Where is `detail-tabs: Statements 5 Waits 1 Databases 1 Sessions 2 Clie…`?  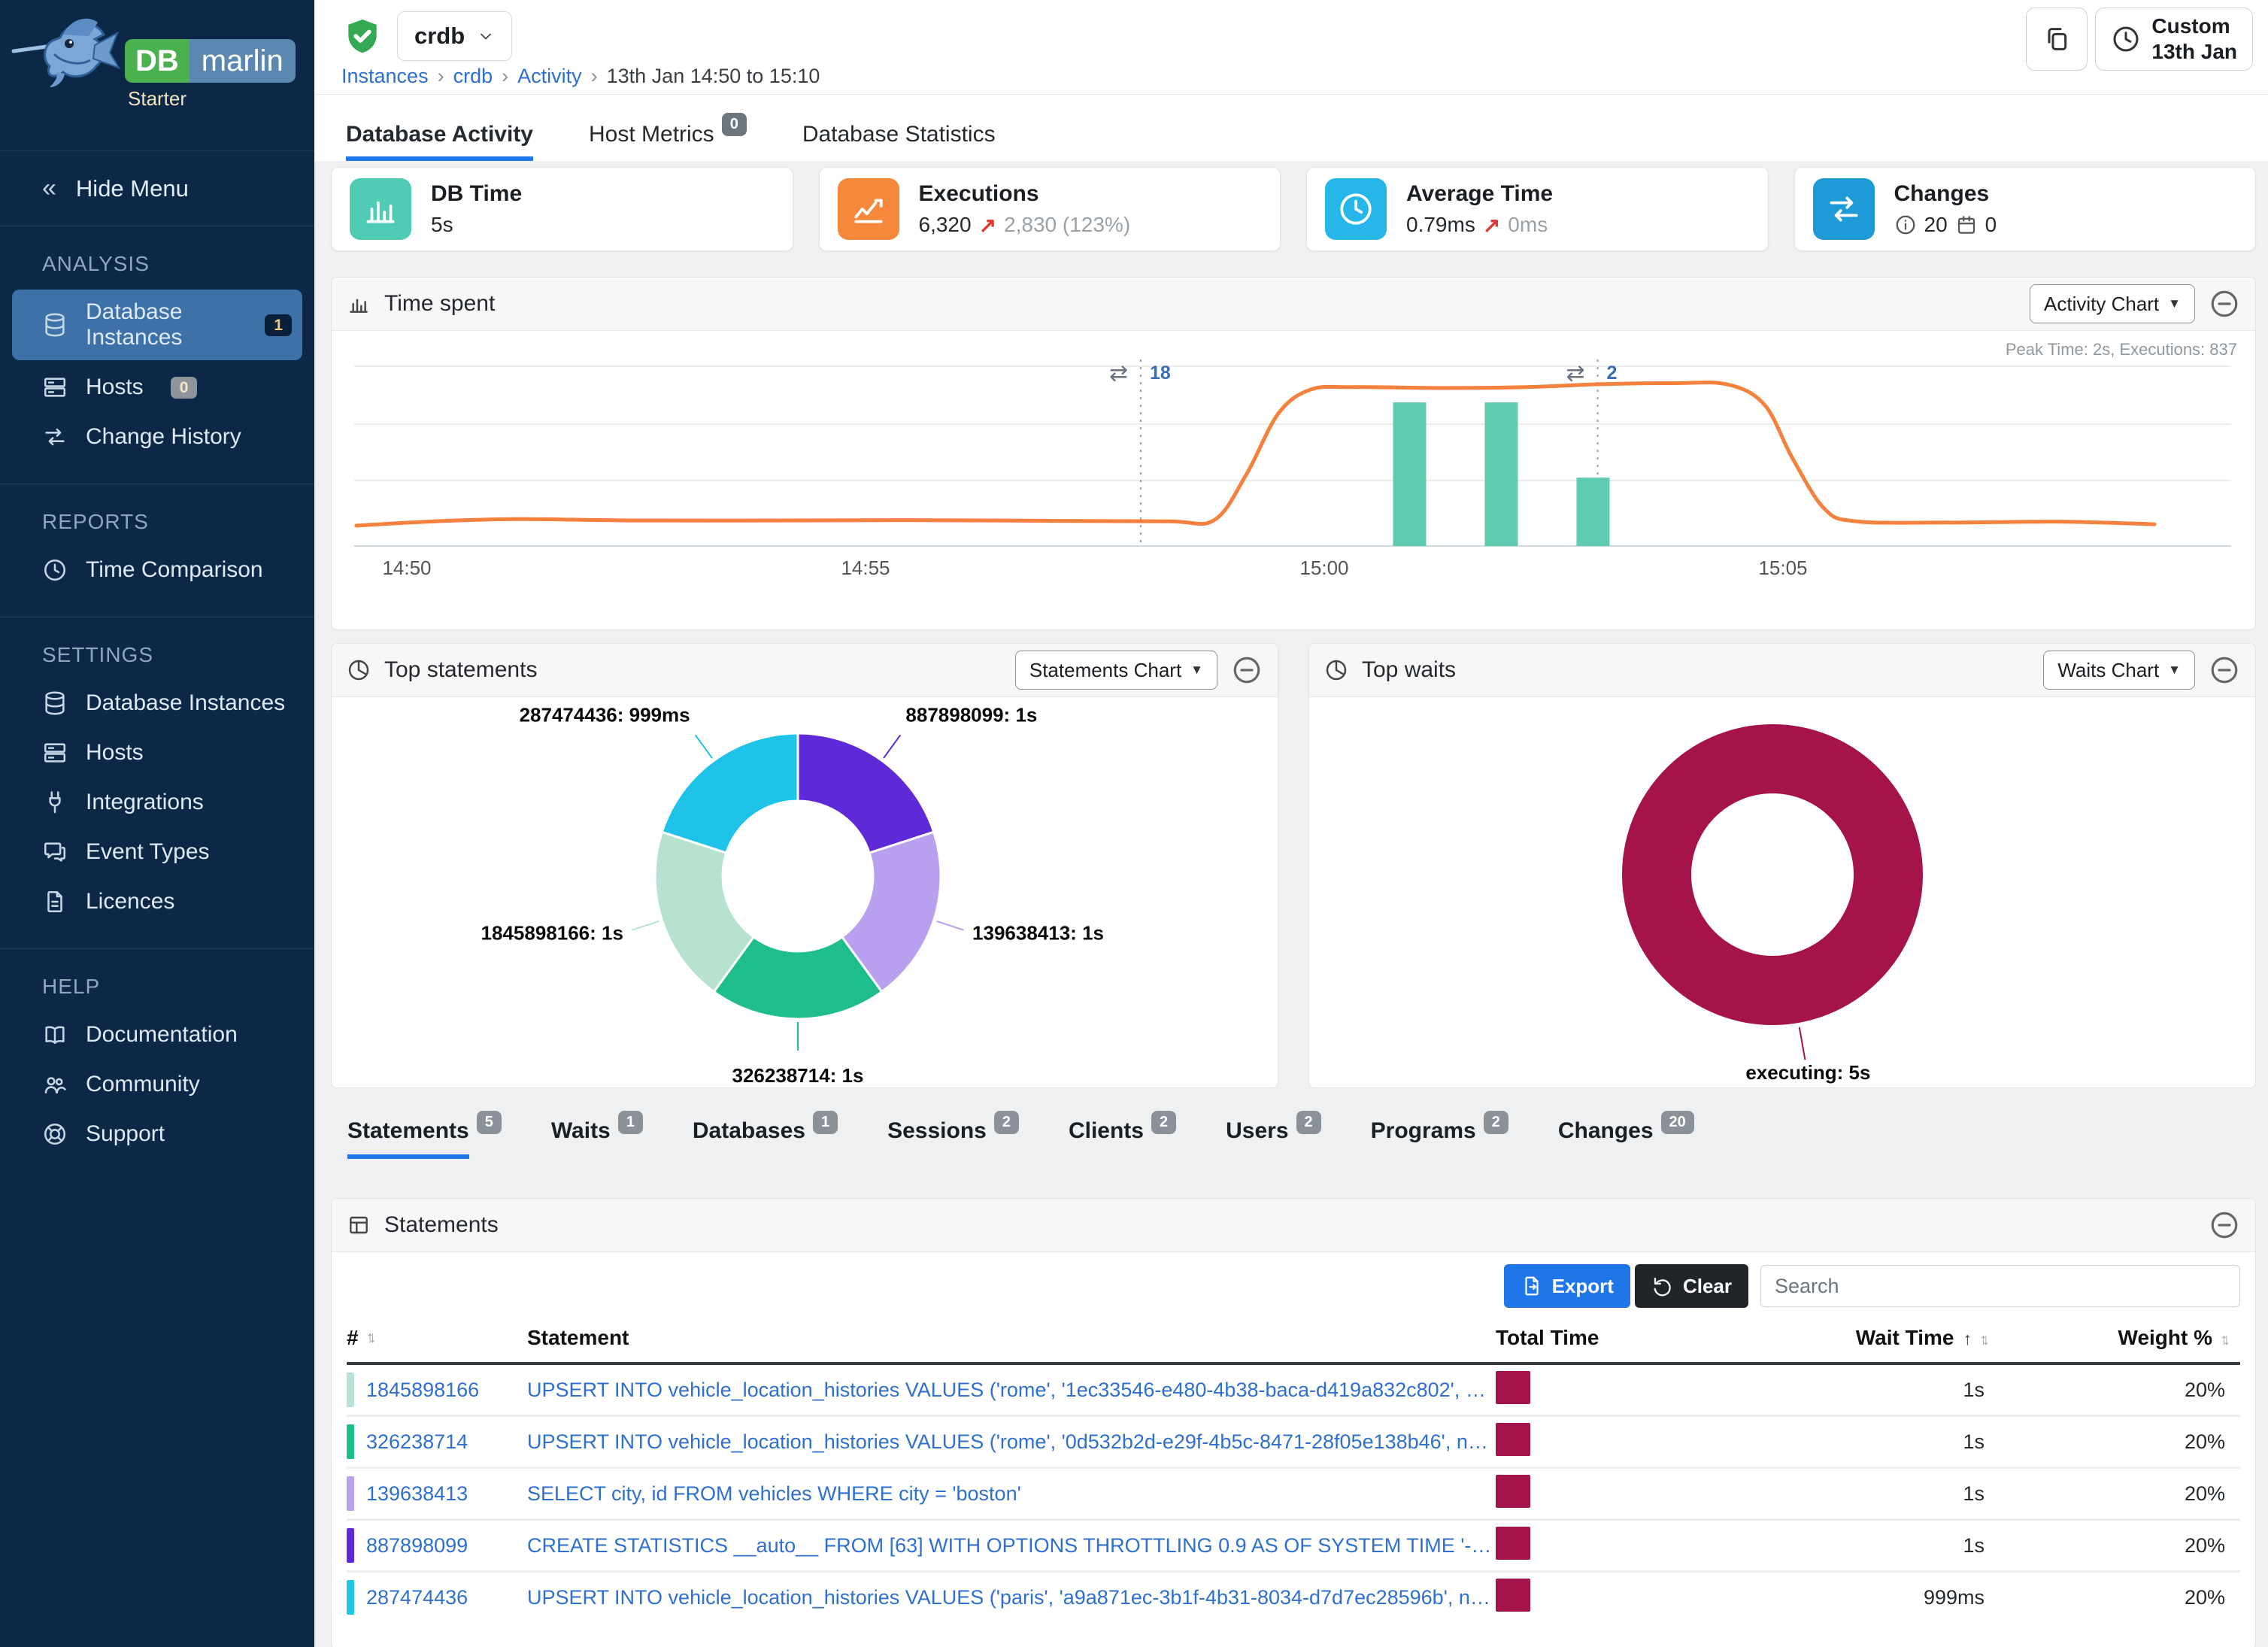
detail-tabs: Statements 5 Waits 1 Databases 1 Sessions 2 Clie… is located at coordinates (1293, 1144).